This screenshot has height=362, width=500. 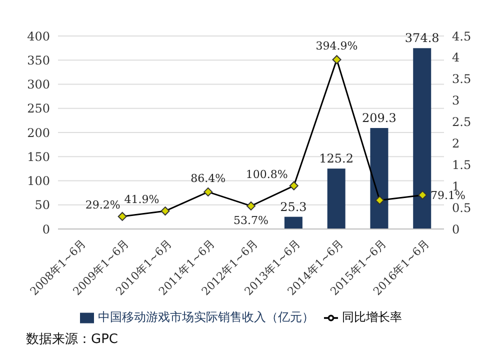 What do you see at coordinates (38, 181) in the screenshot?
I see `y-tick-label: 100` at bounding box center [38, 181].